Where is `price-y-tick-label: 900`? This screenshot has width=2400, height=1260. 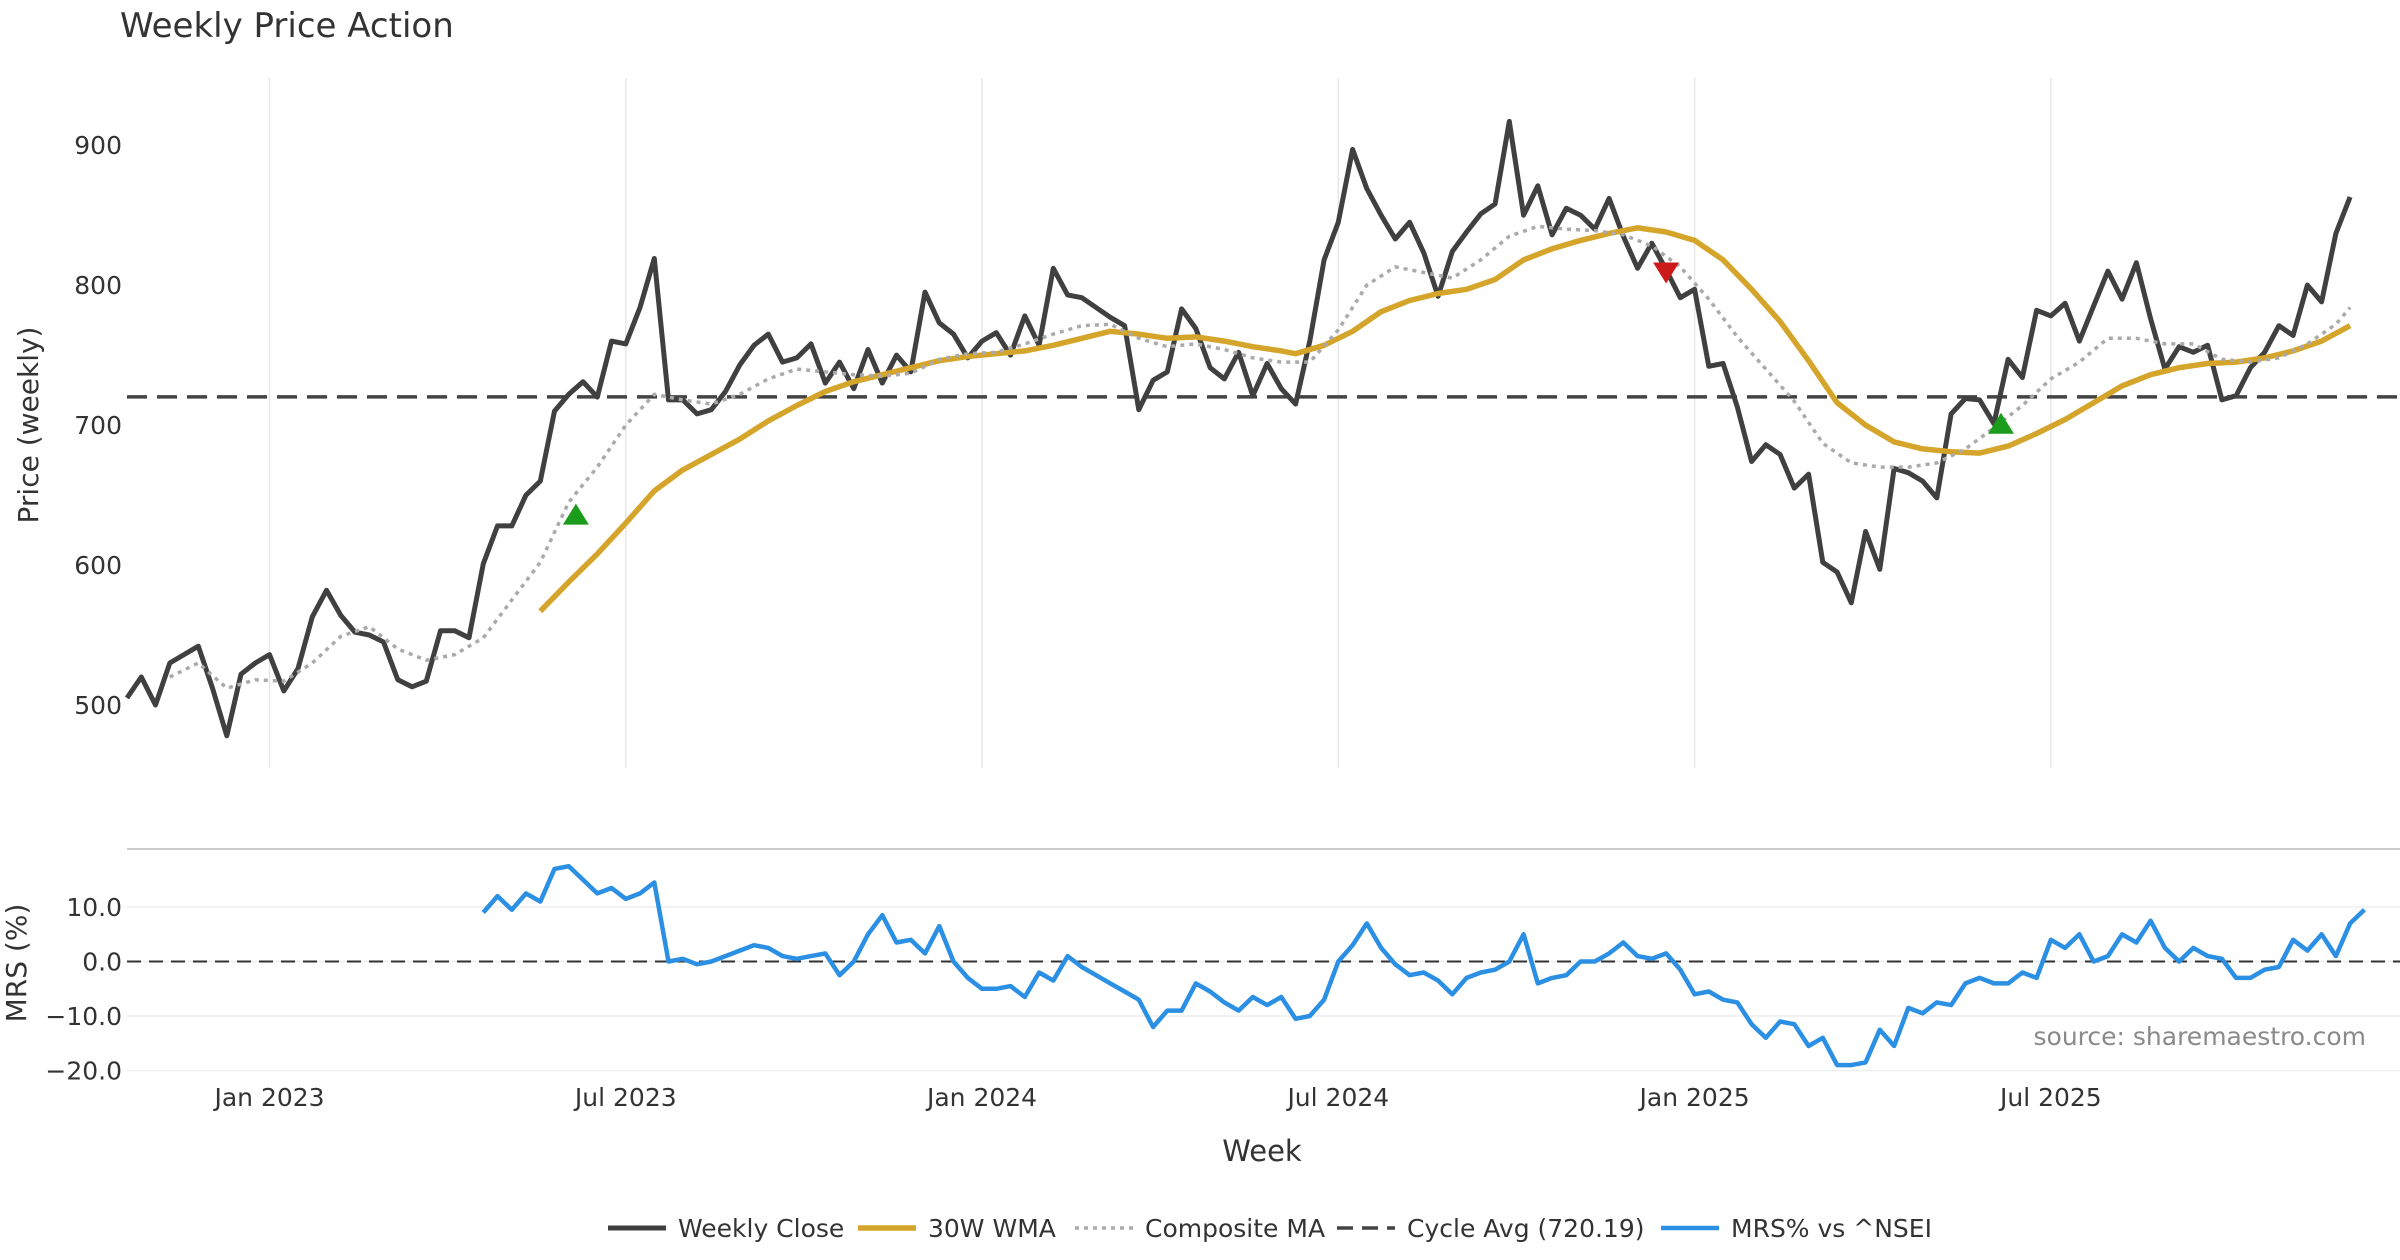
price-y-tick-label: 900 is located at coordinates (98, 145).